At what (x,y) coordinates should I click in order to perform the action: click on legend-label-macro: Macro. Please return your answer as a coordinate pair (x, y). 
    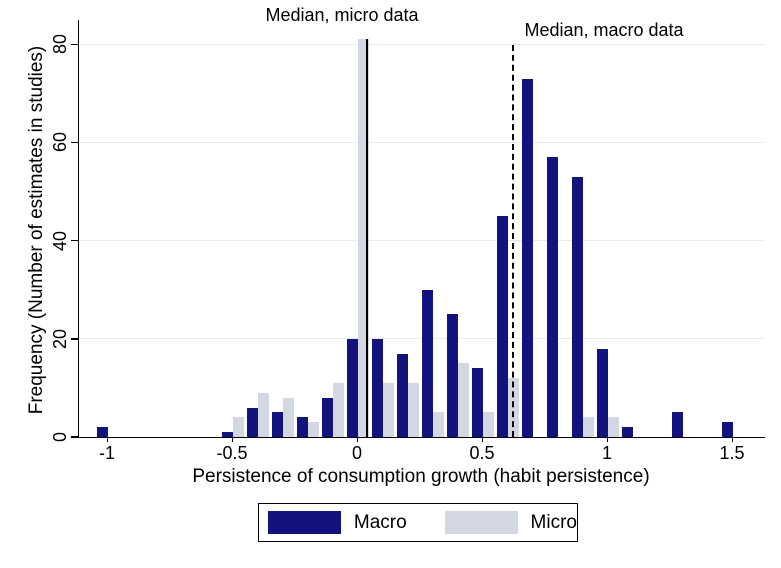
    Looking at the image, I should click on (380, 522).